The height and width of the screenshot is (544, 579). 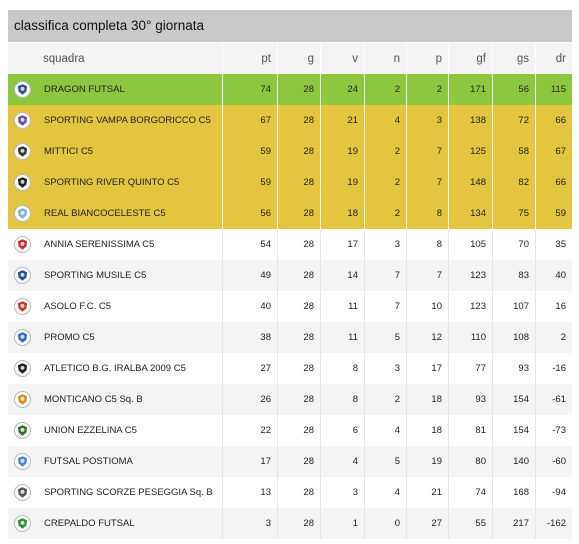 I want to click on cell-goals-against: 107, so click(x=513, y=306).